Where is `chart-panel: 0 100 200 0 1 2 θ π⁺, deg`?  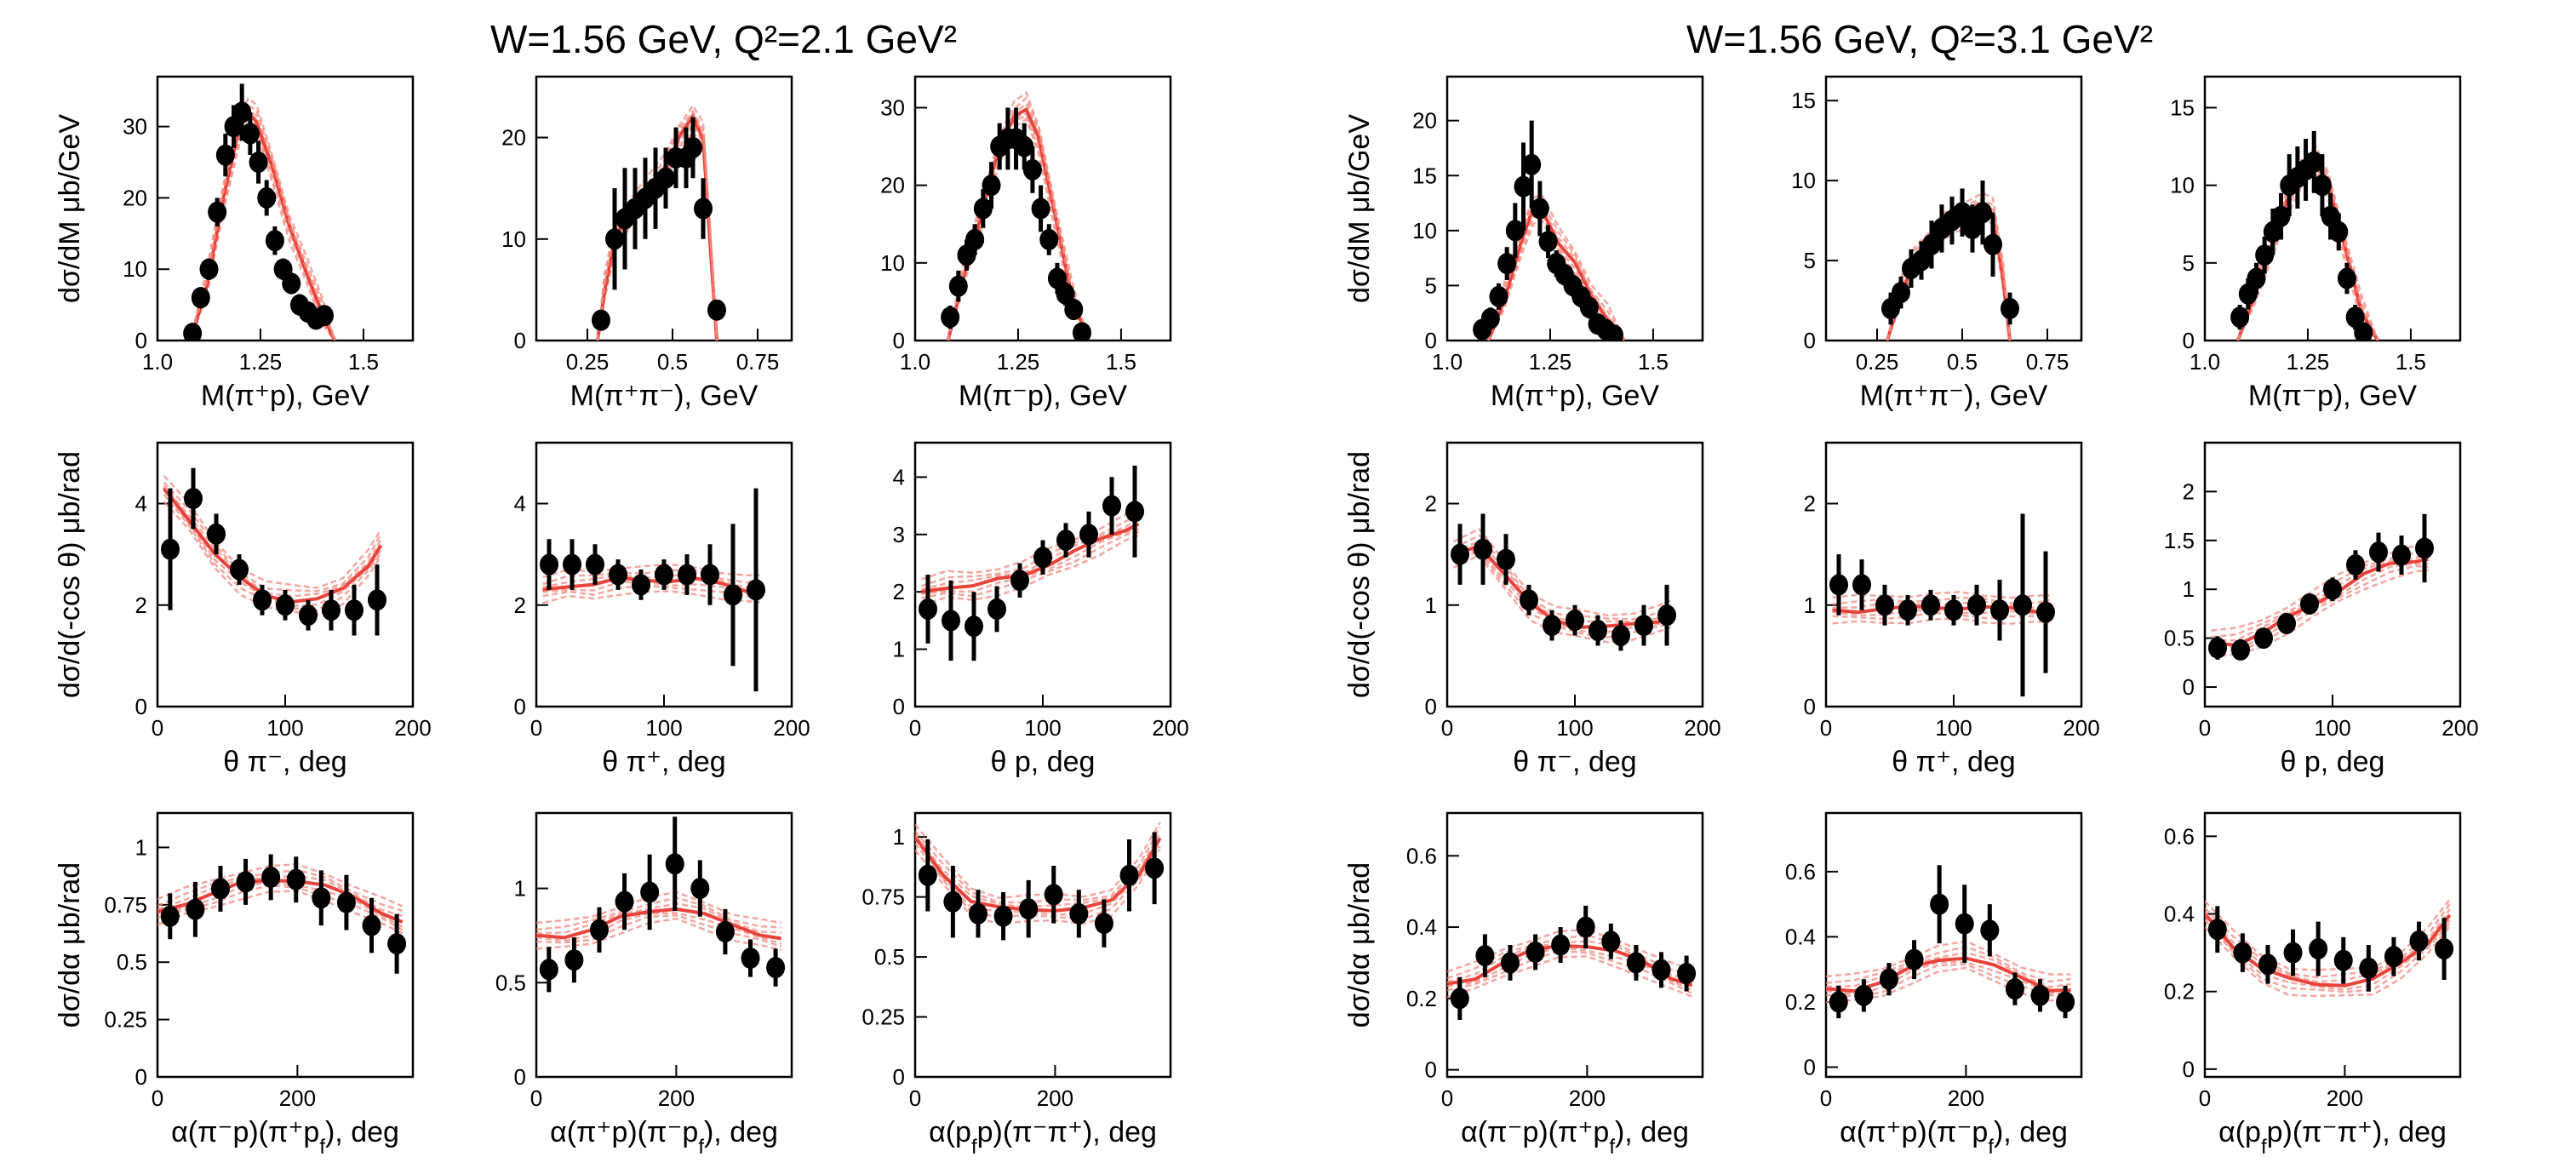
chart-panel: 0 100 200 0 1 2 θ π⁺, deg is located at coordinates (1952, 609).